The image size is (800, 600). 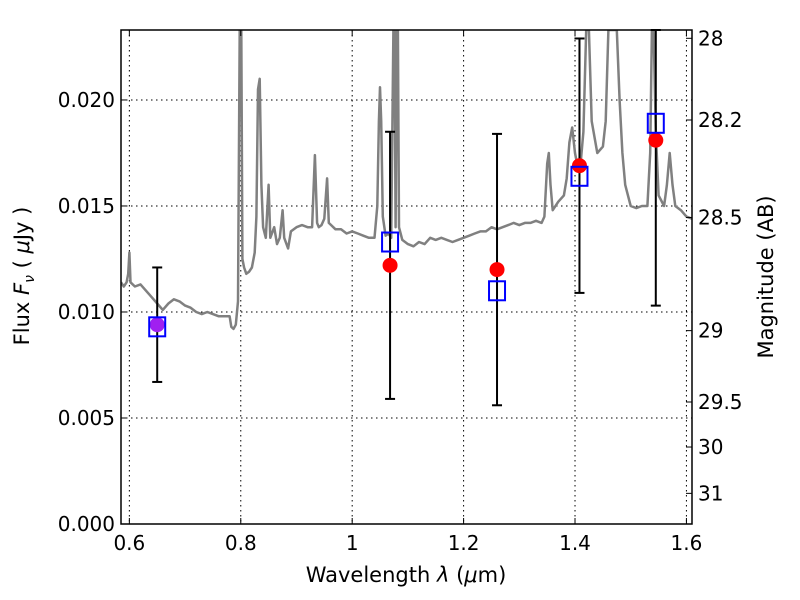 I want to click on y2-tick-label: 30, so click(x=710, y=447).